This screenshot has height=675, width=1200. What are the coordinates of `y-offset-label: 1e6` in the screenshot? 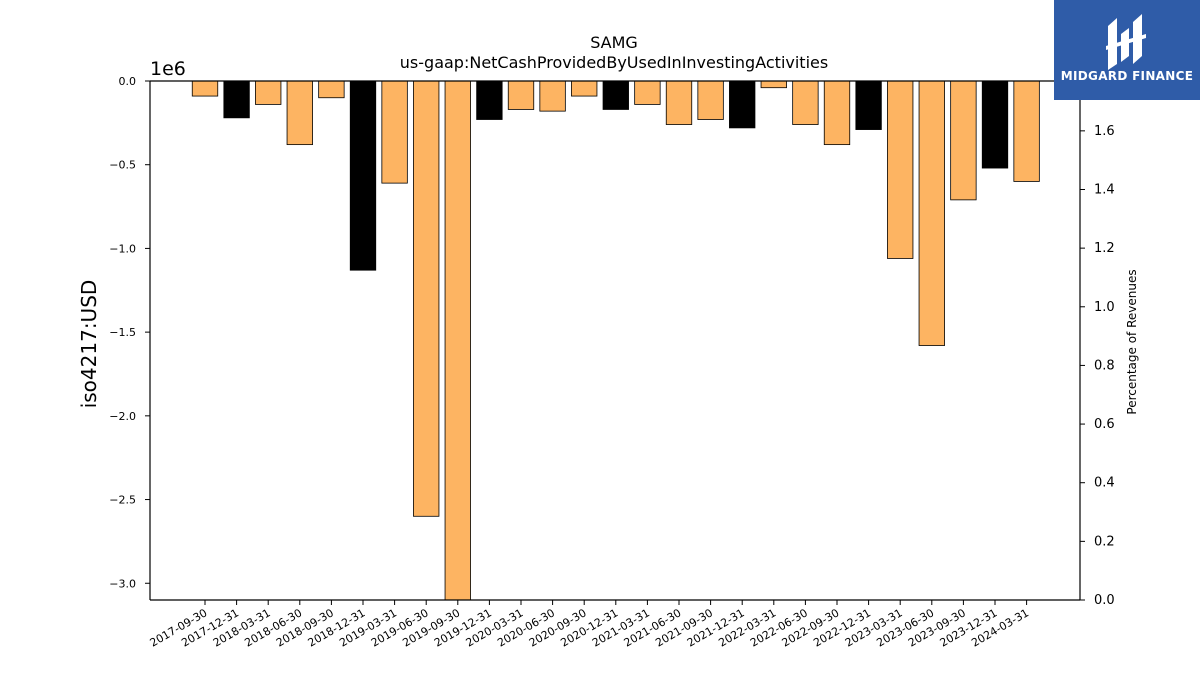 It's located at (168, 69).